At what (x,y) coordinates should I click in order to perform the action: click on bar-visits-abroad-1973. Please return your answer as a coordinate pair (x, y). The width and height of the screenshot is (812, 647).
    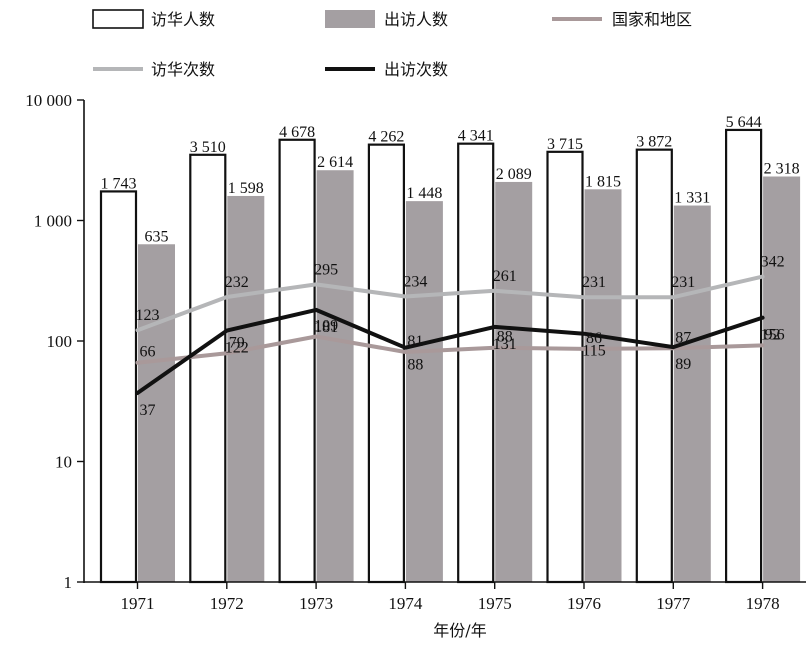
    Looking at the image, I should click on (335, 376).